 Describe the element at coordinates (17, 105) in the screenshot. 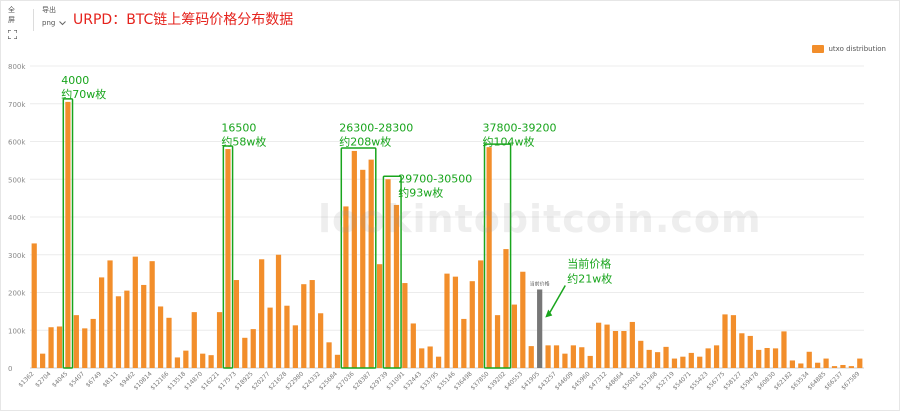

I see `y-tick-label: 700k` at that location.